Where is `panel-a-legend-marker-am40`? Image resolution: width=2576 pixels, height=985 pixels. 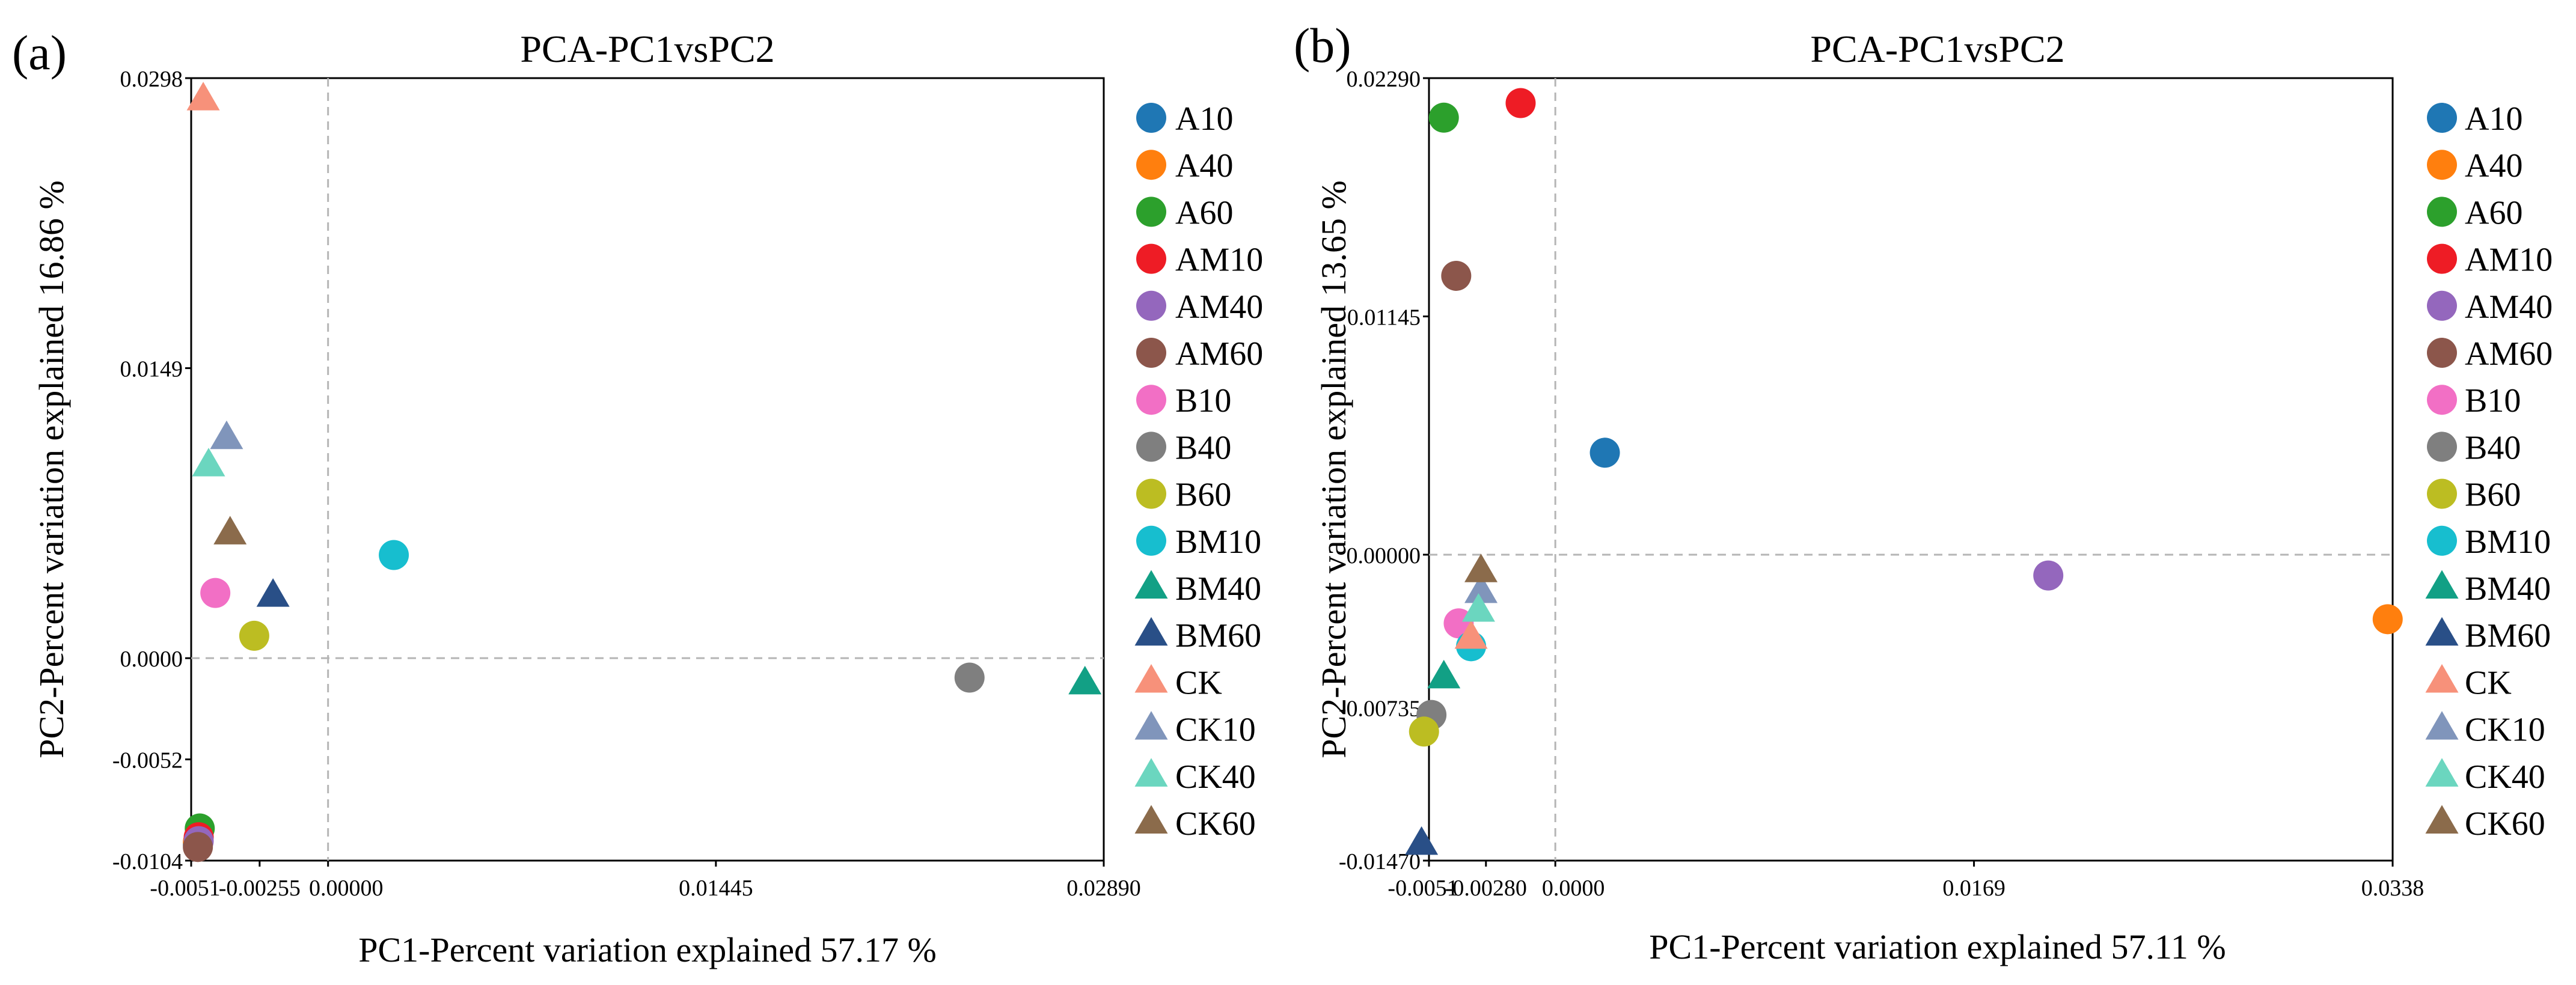
panel-a-legend-marker-am40 is located at coordinates (1151, 305).